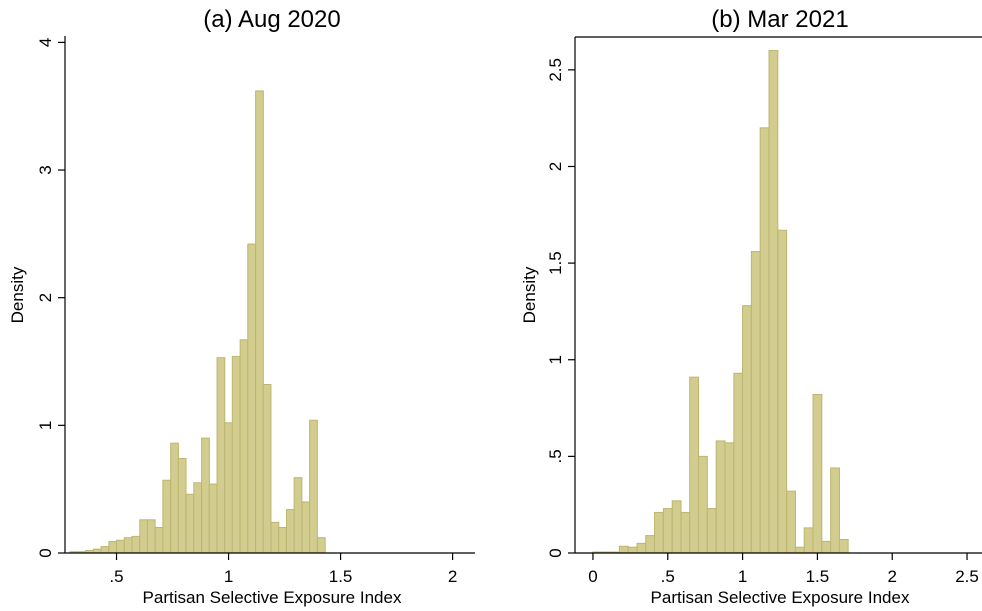 The image size is (982, 611). Describe the element at coordinates (45, 169) in the screenshot. I see `y-tick-label: 3` at that location.